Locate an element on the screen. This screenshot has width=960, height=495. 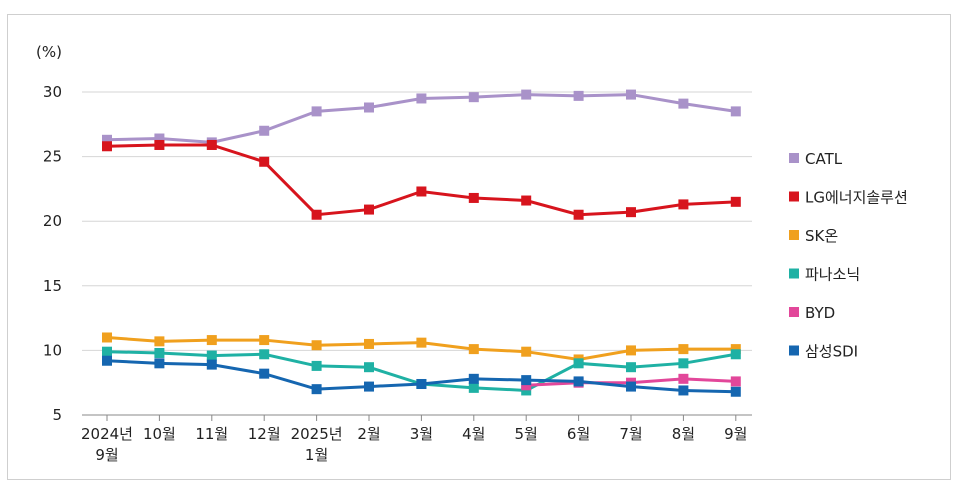
y-tick-label: 30 is located at coordinates (52, 92).